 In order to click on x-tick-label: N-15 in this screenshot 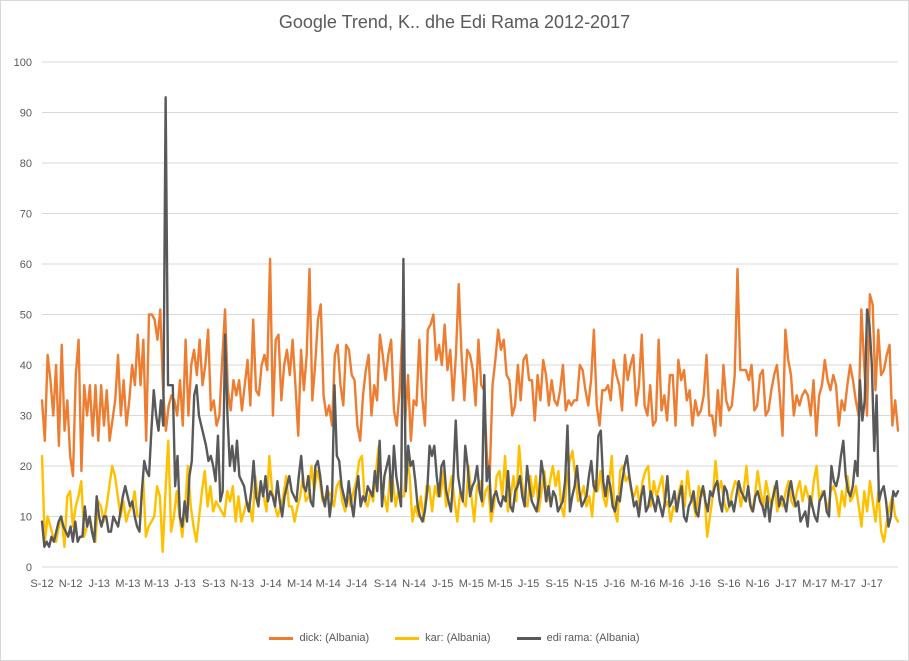, I will do `click(586, 584)`.